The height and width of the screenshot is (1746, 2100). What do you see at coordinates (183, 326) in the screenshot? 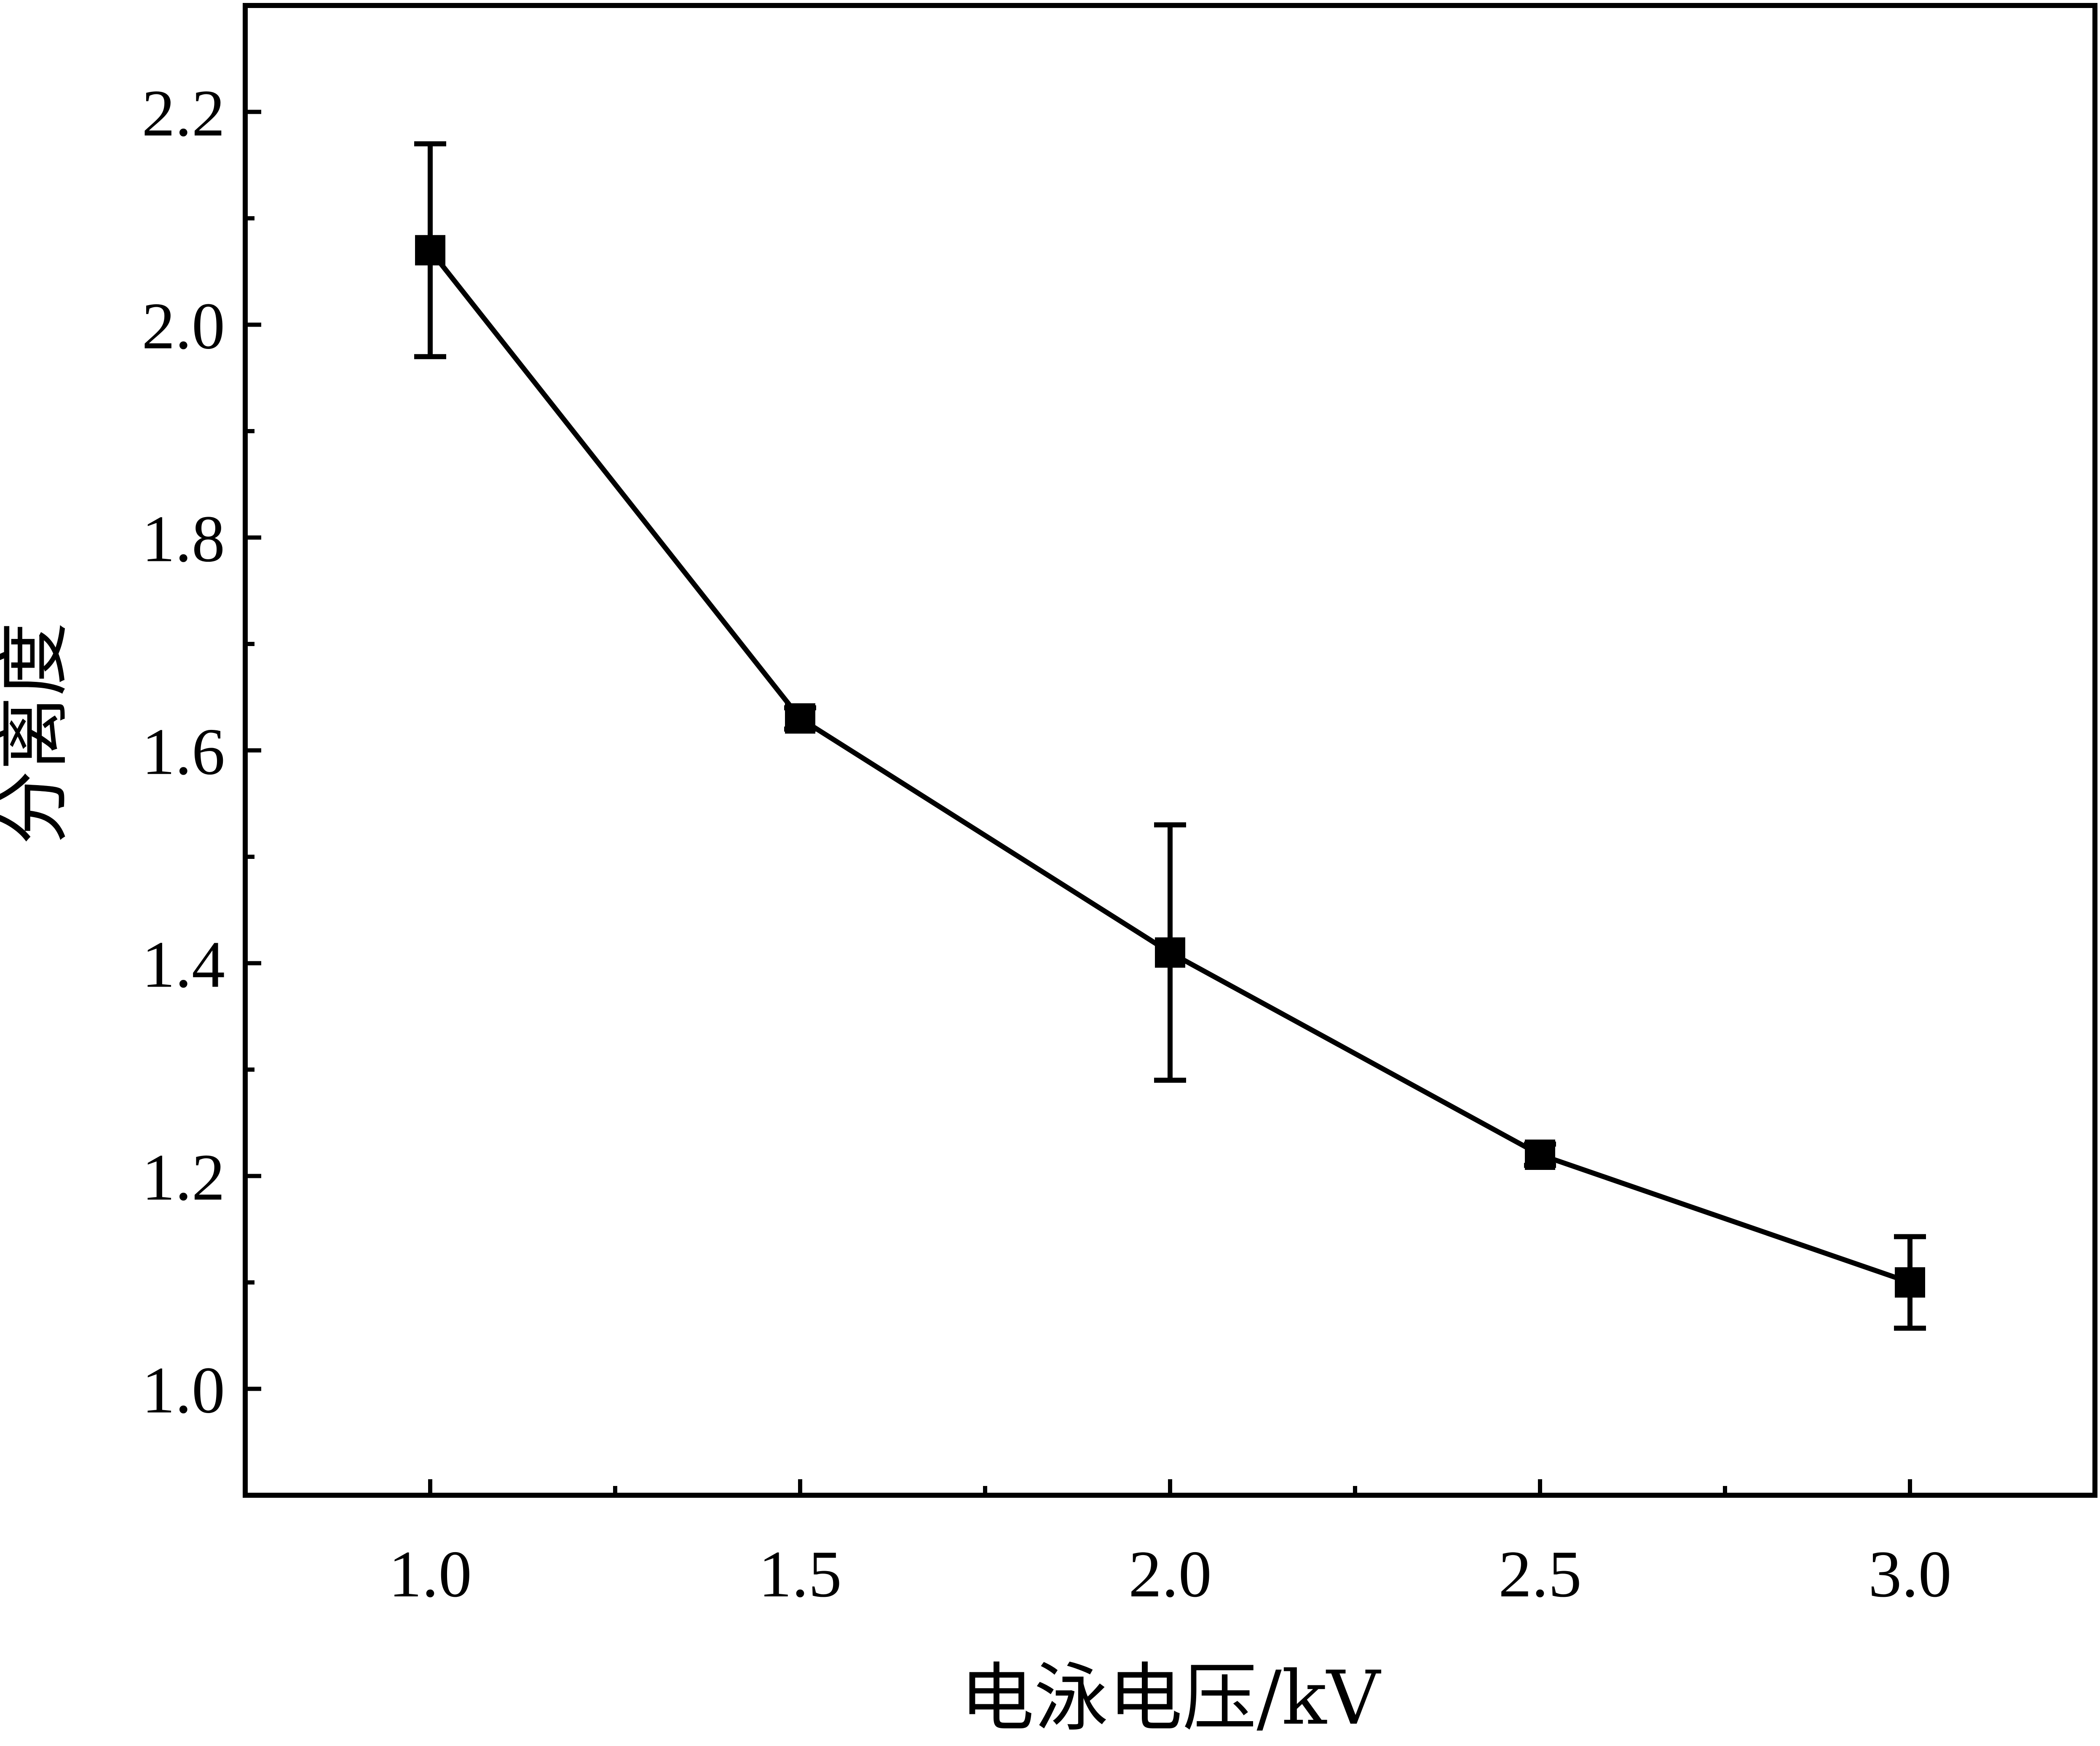
I see `y-tick-label: 2.0` at bounding box center [183, 326].